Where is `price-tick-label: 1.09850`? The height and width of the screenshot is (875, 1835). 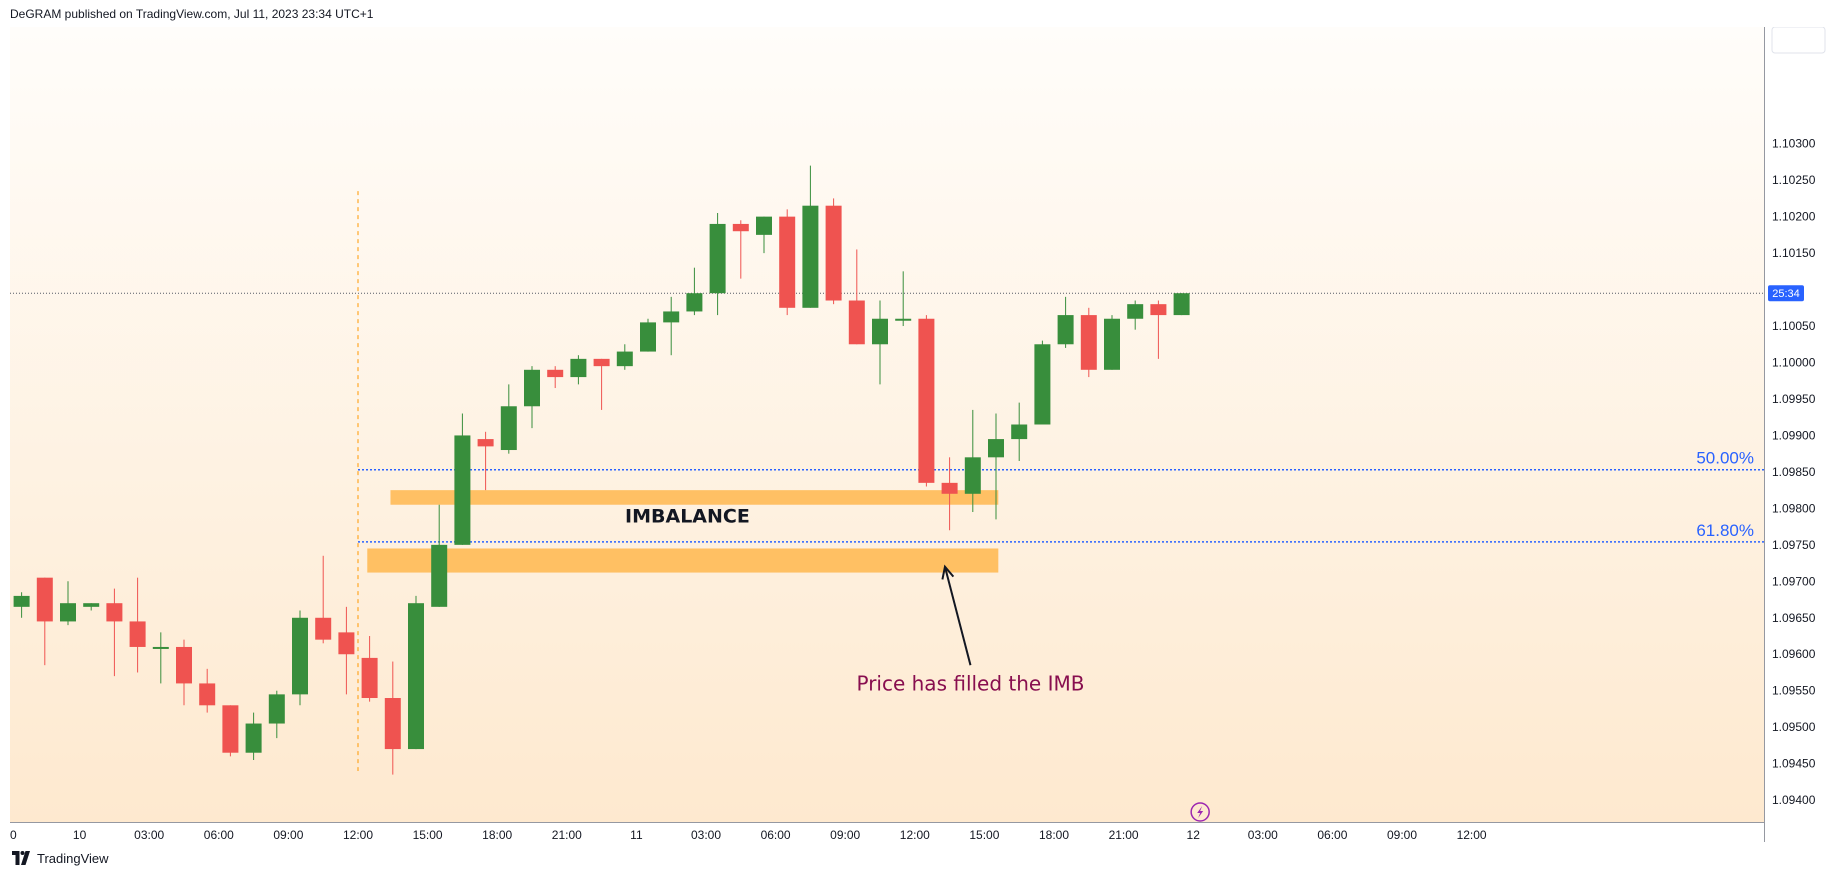 price-tick-label: 1.09850 is located at coordinates (1794, 472).